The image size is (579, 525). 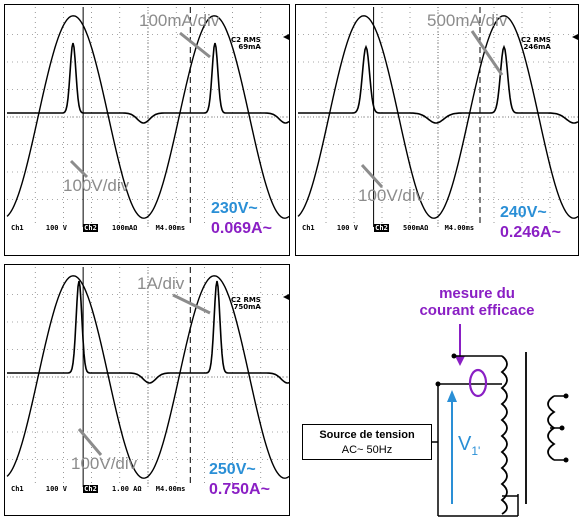 I want to click on rms-value: 246mA, so click(x=537, y=47).